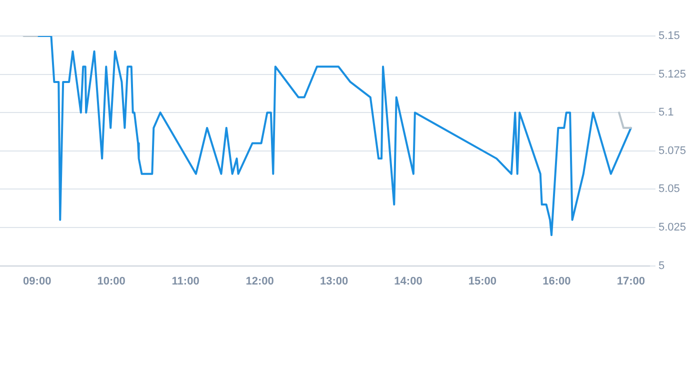 The image size is (693, 365). What do you see at coordinates (672, 150) in the screenshot?
I see `y-tick-label: 5.075` at bounding box center [672, 150].